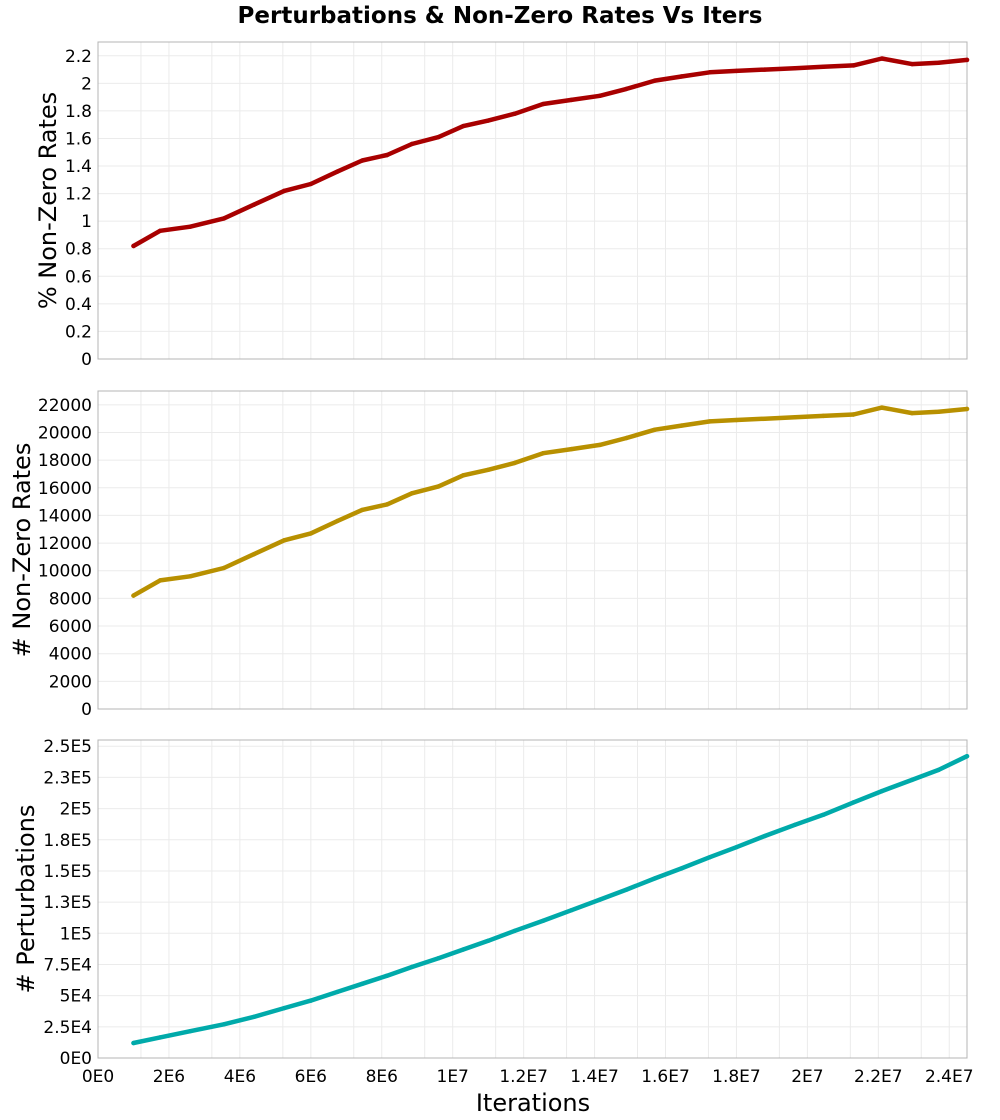  Describe the element at coordinates (70, 682) in the screenshot. I see `y-tick-label: 2000` at that location.